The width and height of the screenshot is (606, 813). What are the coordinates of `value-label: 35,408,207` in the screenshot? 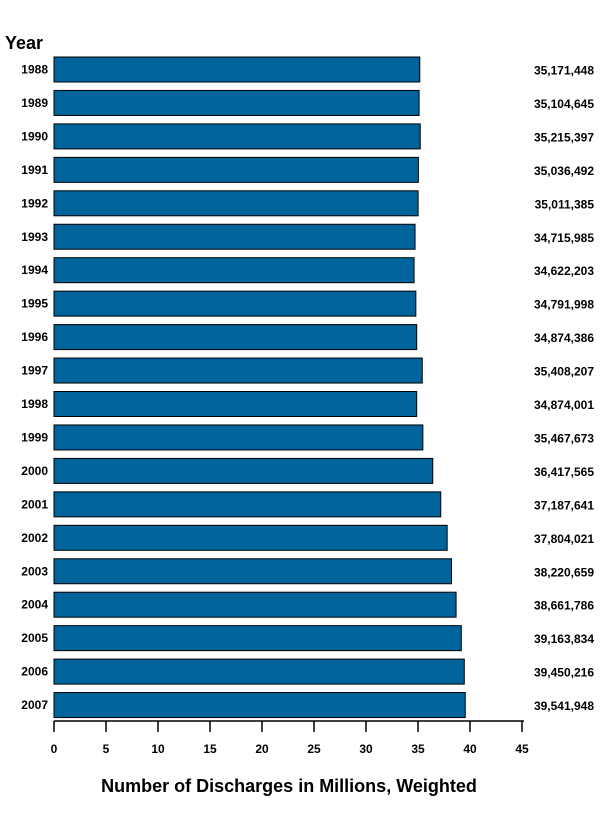 It's located at (564, 372).